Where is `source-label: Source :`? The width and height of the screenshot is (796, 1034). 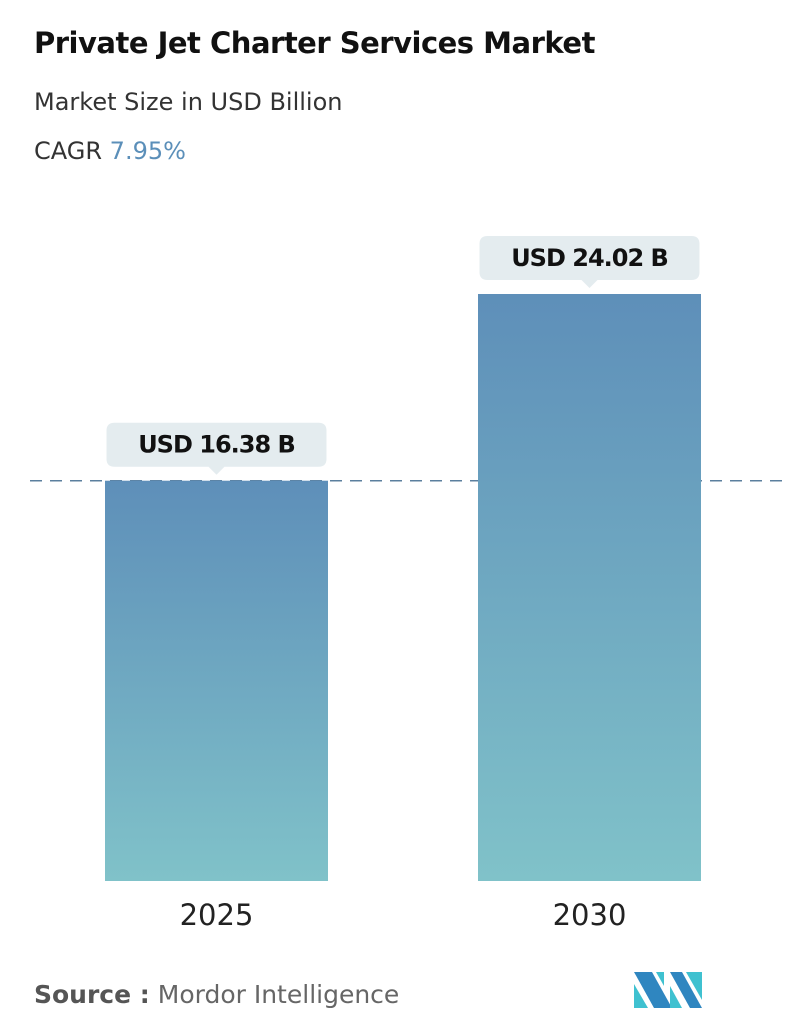 source-label: Source : is located at coordinates (92, 994).